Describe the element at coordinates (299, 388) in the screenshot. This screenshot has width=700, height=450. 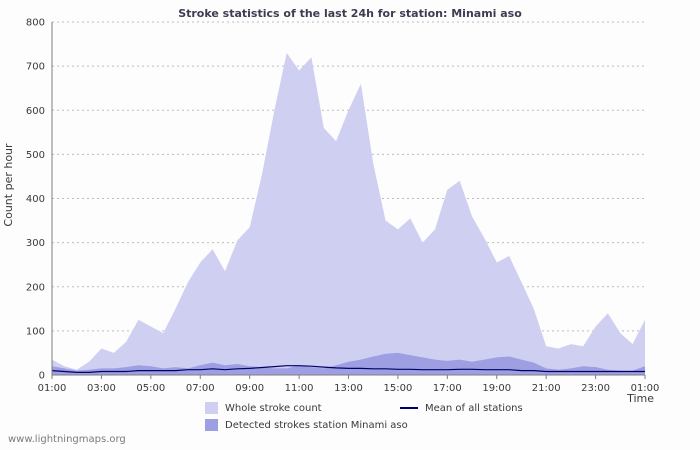
I see `svg-text: 11:00` at that location.